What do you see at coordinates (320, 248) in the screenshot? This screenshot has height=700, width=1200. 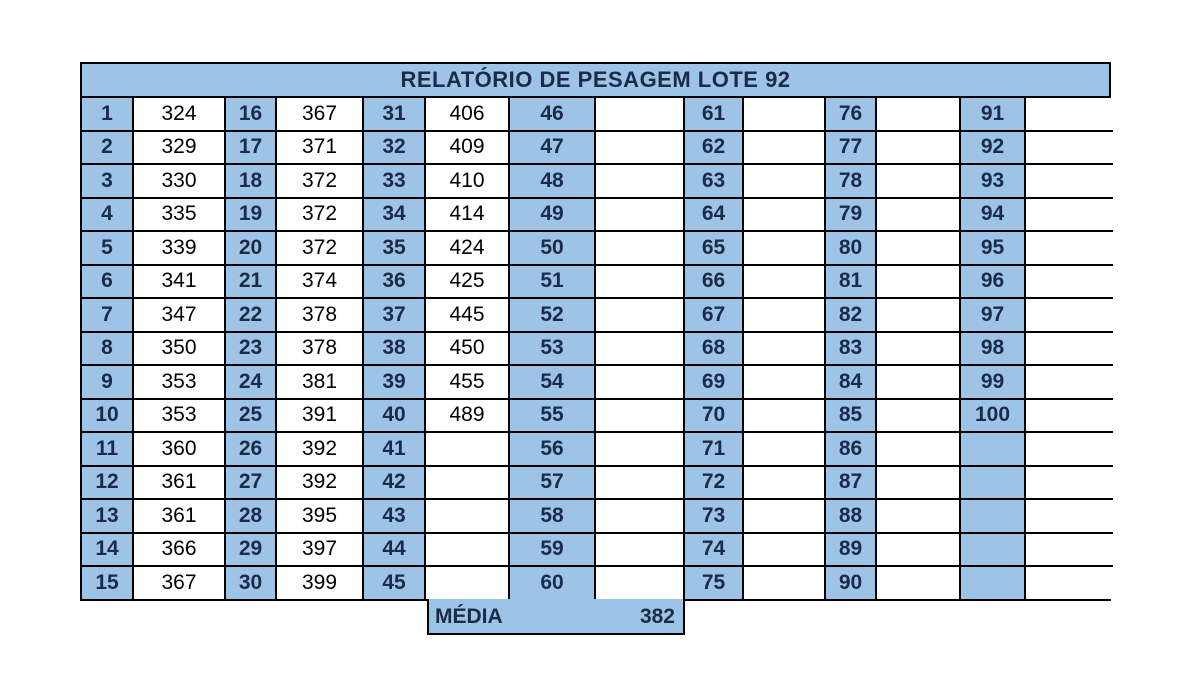 I see `weight-cell: 372` at bounding box center [320, 248].